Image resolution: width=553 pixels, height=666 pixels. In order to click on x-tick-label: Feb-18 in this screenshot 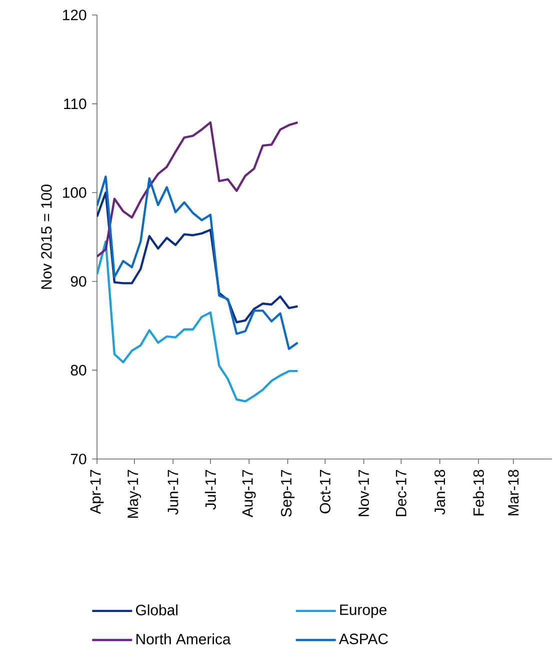, I will do `click(478, 493)`.